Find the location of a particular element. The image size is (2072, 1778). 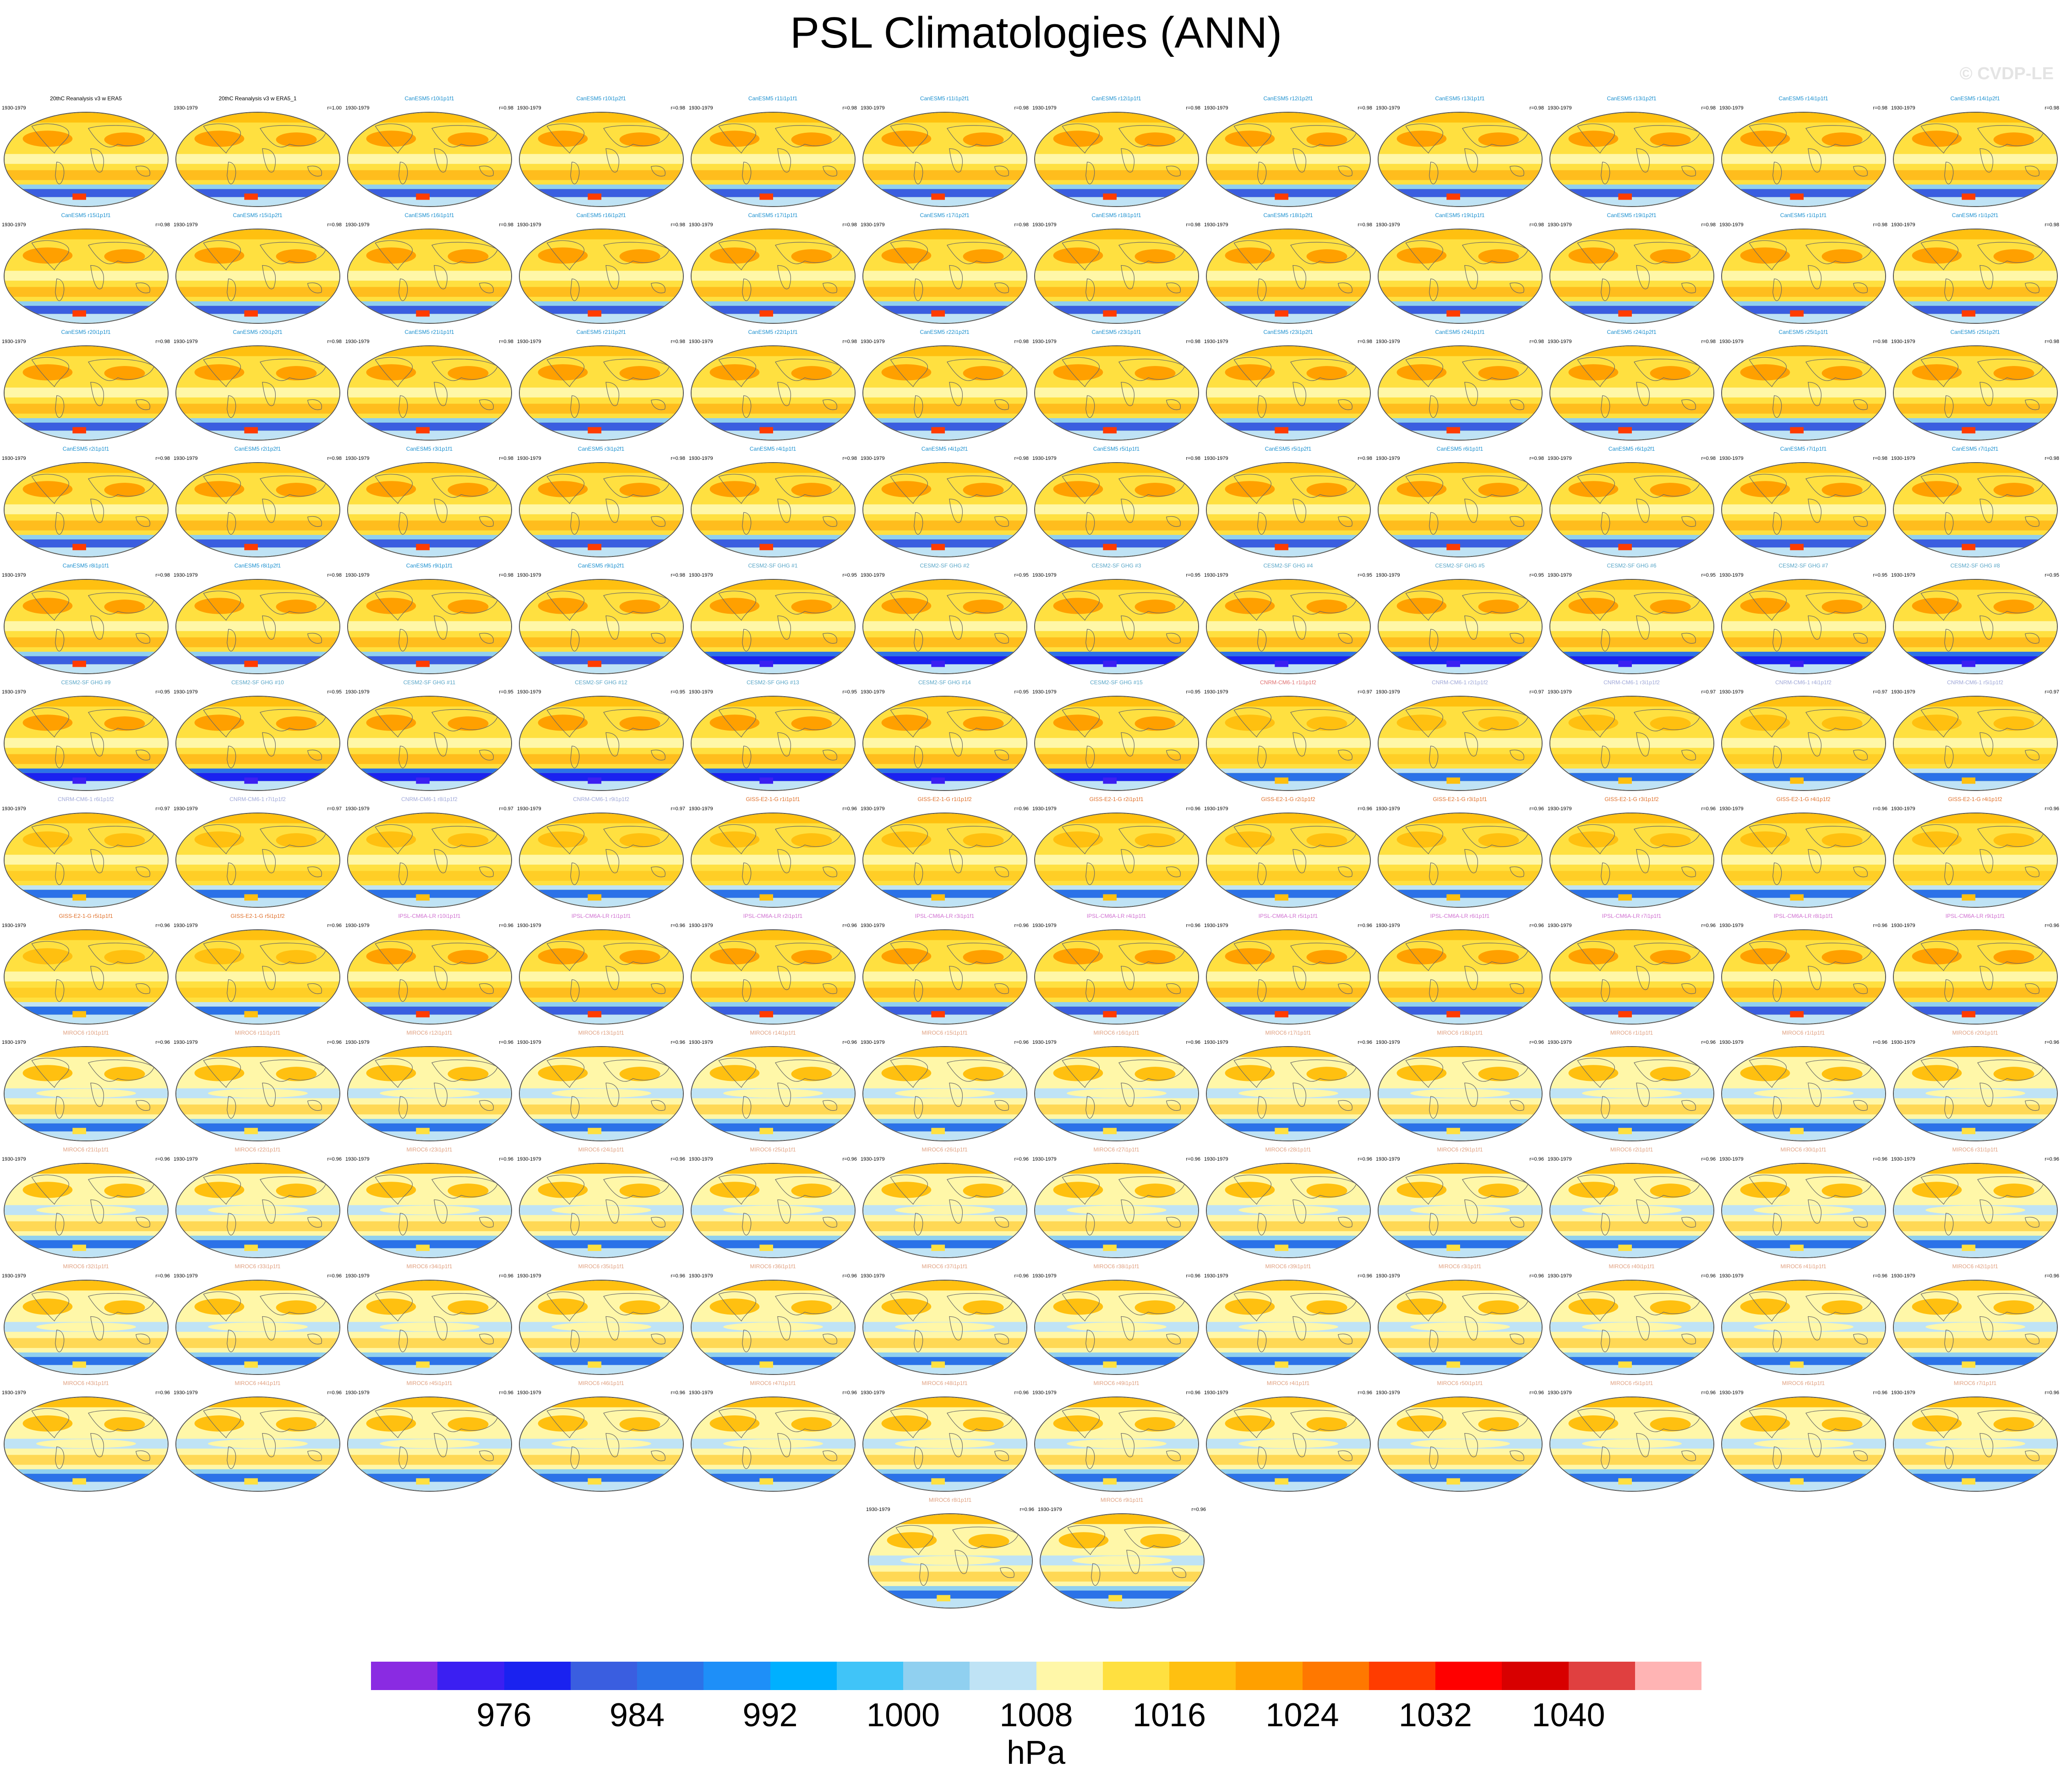

panel-header: MIROC6 r1i1p1f1 1930-1979 r=0.96 is located at coordinates (1804, 1035).